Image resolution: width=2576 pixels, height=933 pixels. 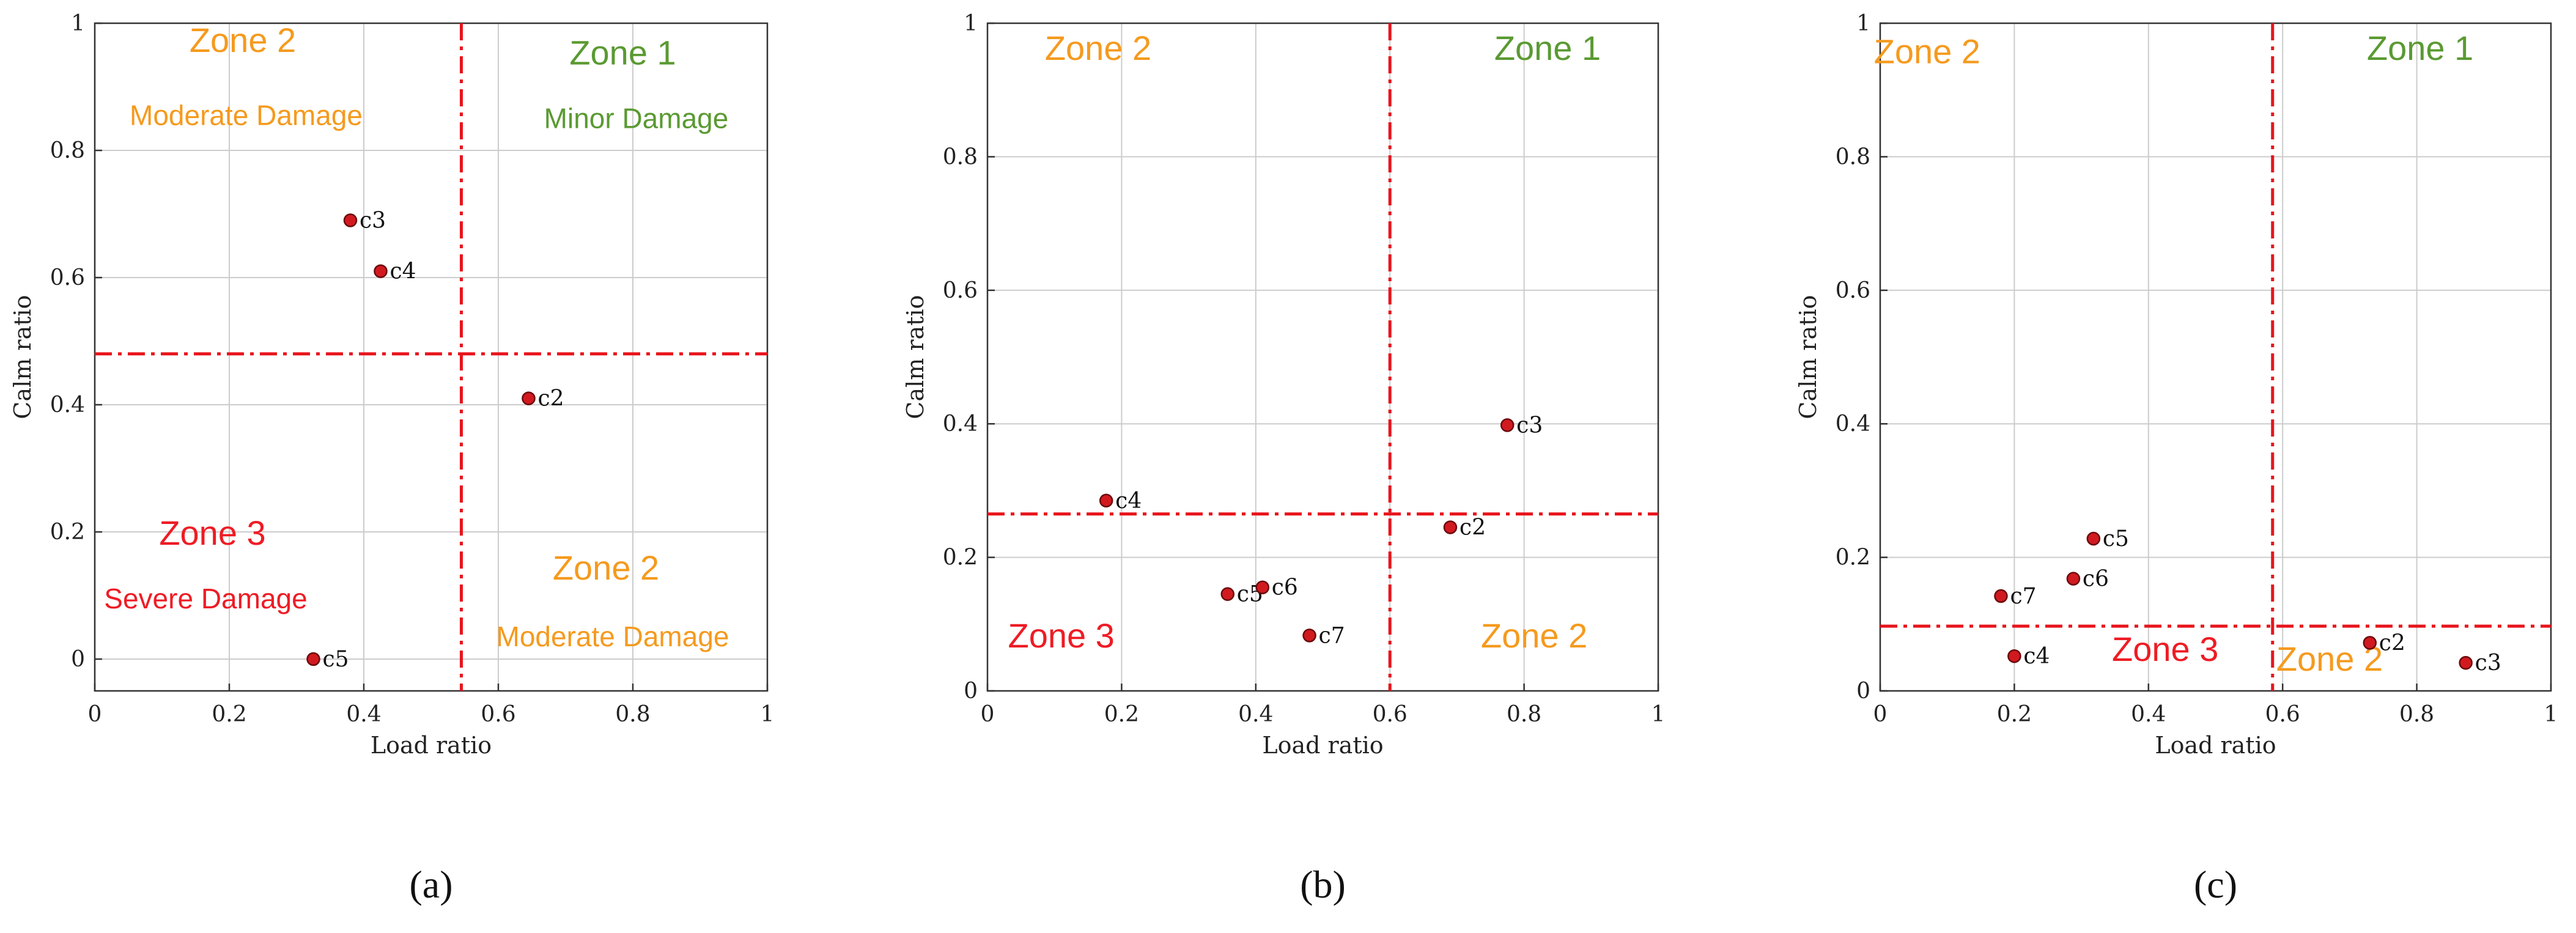 I want to click on chart-1-point-label-c2: c2, so click(x=551, y=398).